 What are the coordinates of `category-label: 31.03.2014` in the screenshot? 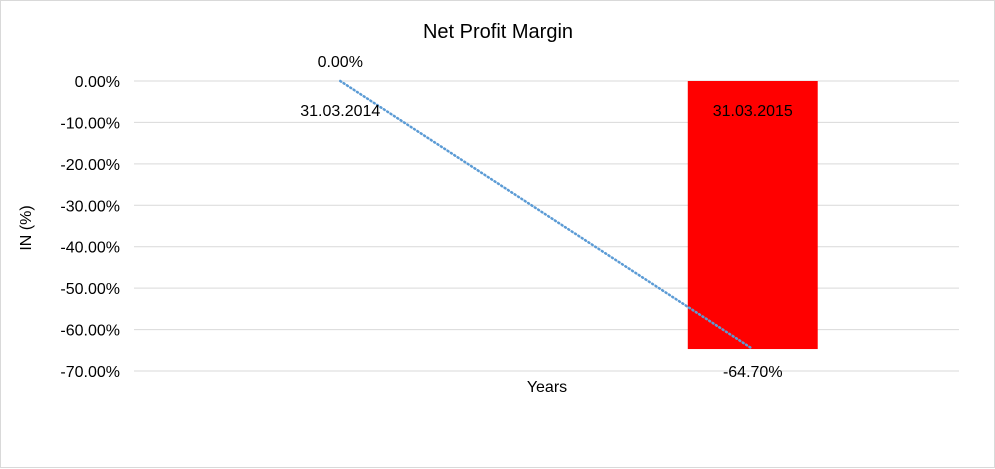 It's located at (340, 111).